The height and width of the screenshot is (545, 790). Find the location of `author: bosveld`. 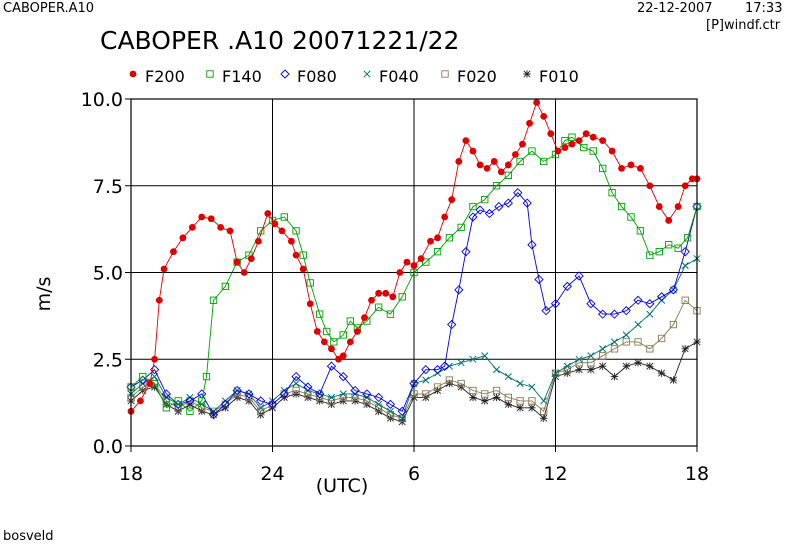

author: bosveld is located at coordinates (28, 536).